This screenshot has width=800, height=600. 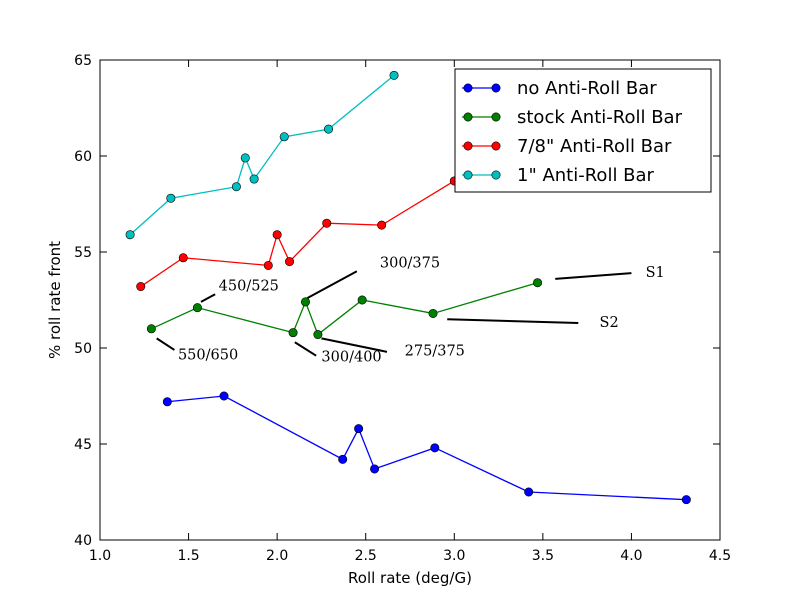 What do you see at coordinates (600, 117) in the screenshot?
I see `legend-label: stock Anti-Roll Bar` at bounding box center [600, 117].